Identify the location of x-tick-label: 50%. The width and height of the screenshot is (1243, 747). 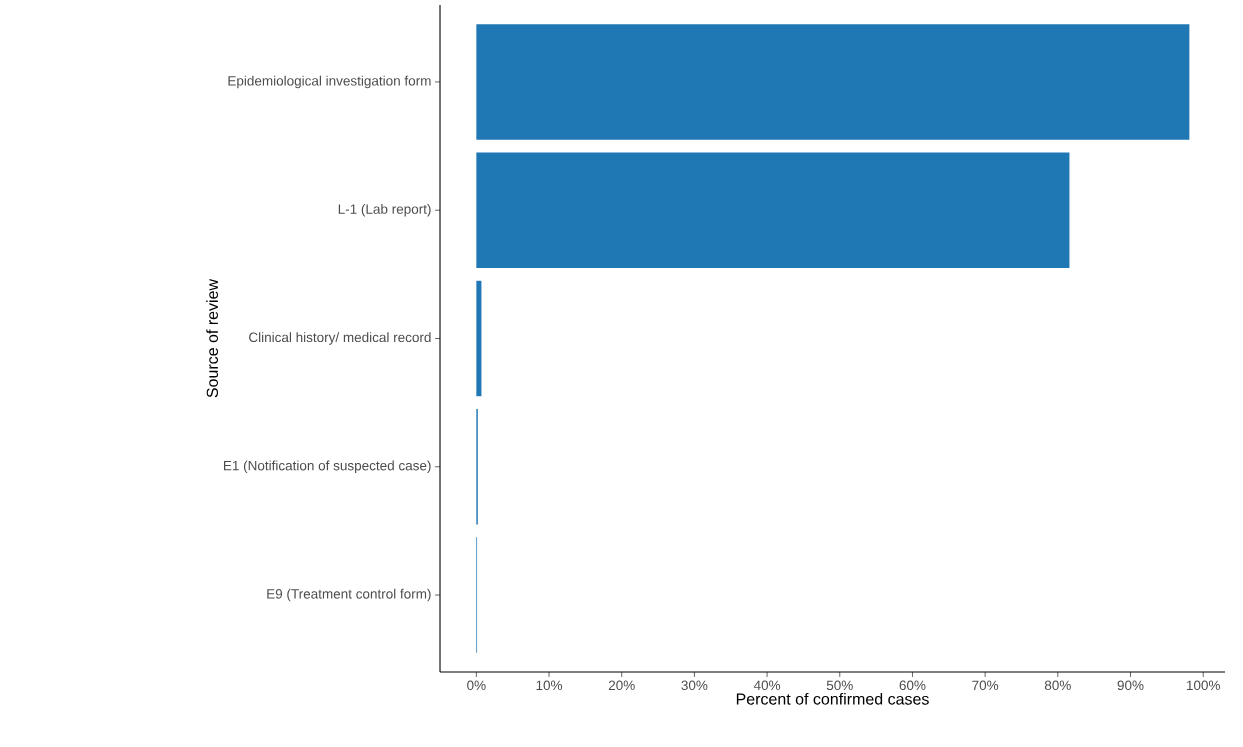
(839, 685).